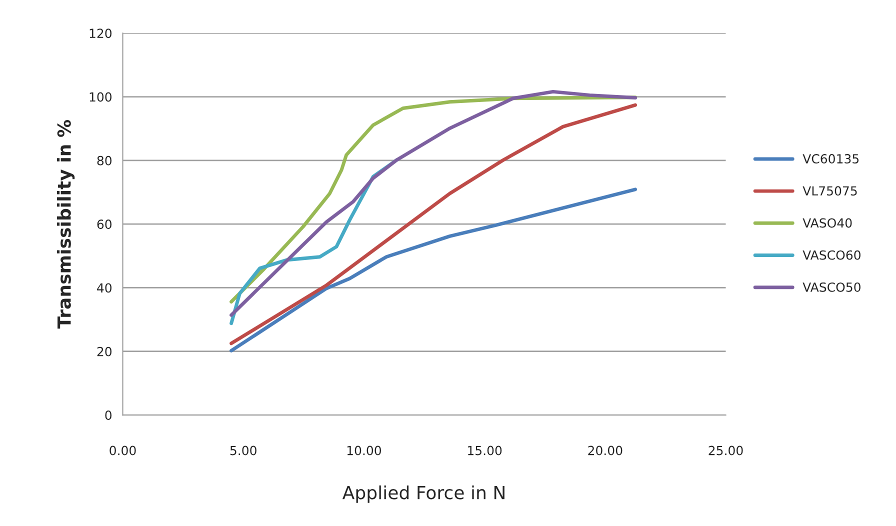 The height and width of the screenshot is (526, 896). Describe the element at coordinates (827, 223) in the screenshot. I see `legend-label: VASO40` at that location.